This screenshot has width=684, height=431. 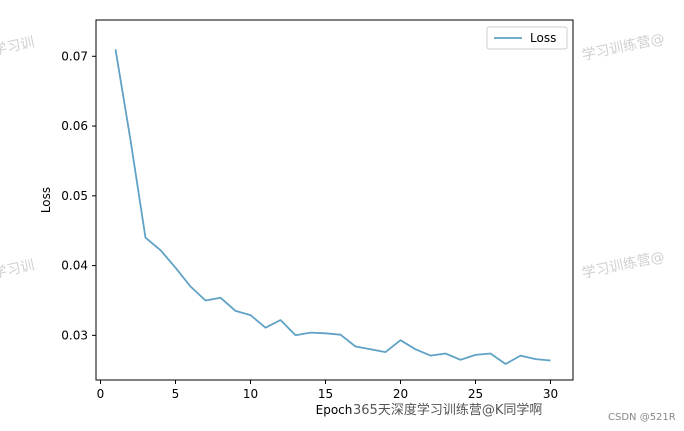 What do you see at coordinates (334, 410) in the screenshot?
I see `x-axis-label: Epoch` at bounding box center [334, 410].